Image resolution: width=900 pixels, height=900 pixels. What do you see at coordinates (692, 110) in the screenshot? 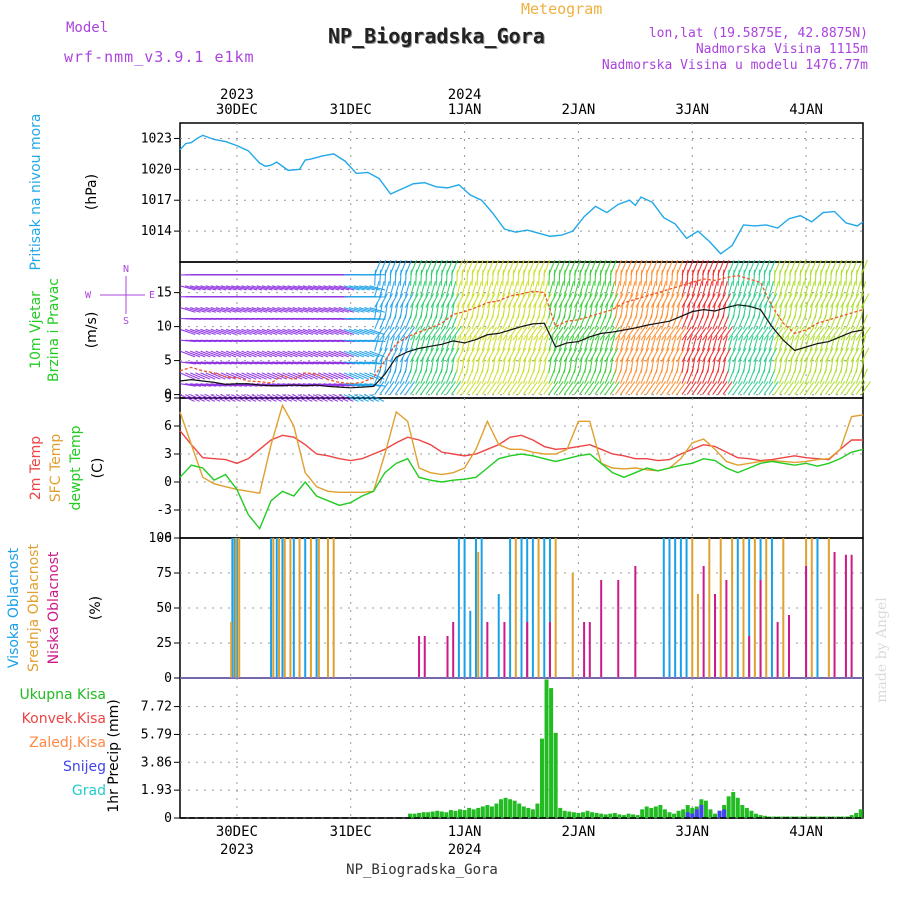
I see `top-date-label: 3JAN` at bounding box center [692, 110].